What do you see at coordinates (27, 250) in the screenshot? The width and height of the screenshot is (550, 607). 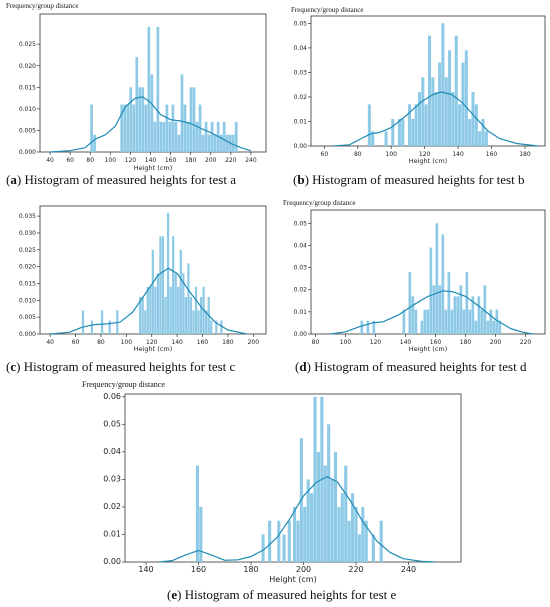 I see `y-tick-label: 0.025` at bounding box center [27, 250].